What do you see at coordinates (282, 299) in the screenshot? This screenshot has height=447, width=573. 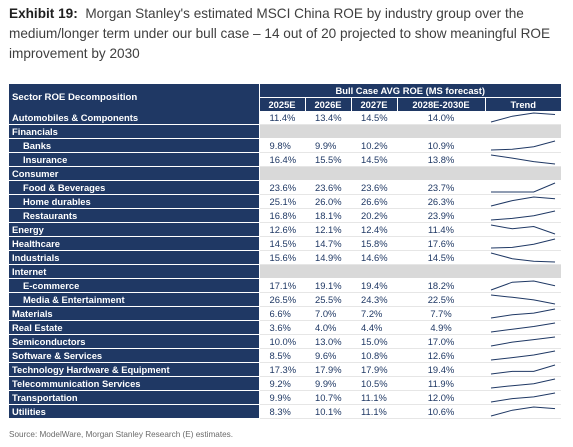 I see `roe-value-cell: 26.5%` at bounding box center [282, 299].